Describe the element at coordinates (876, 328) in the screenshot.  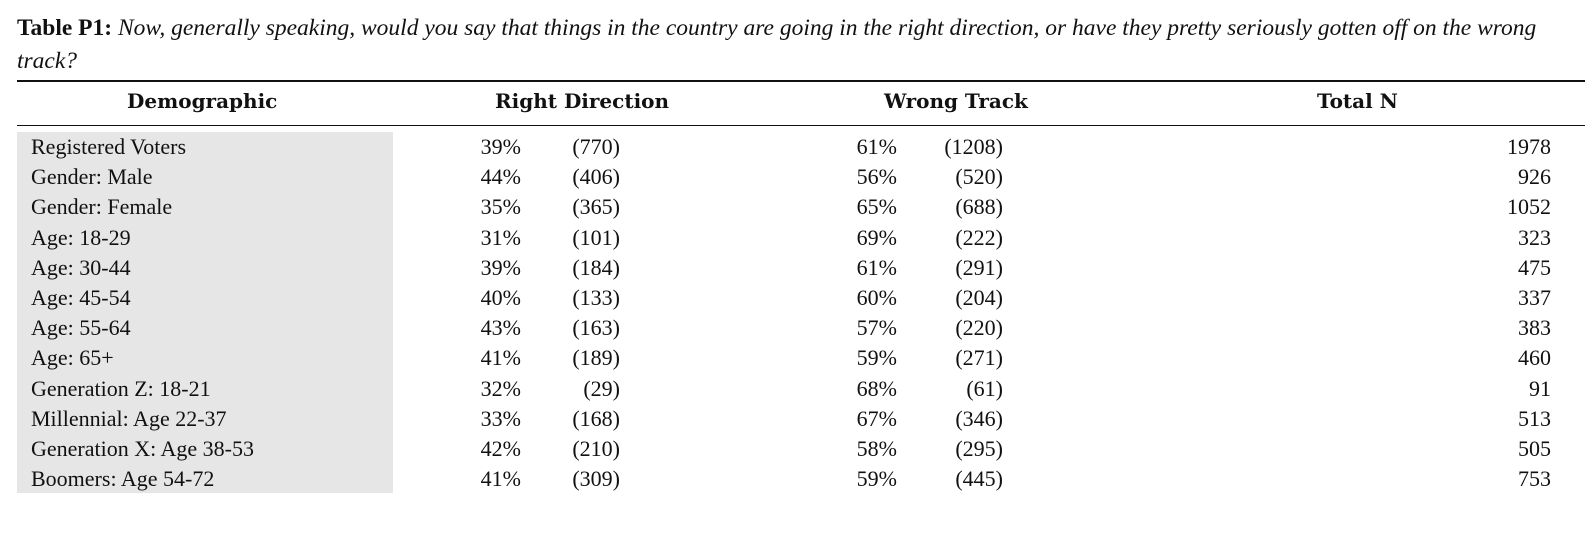
I see `wrong-track-percent: 57%` at that location.